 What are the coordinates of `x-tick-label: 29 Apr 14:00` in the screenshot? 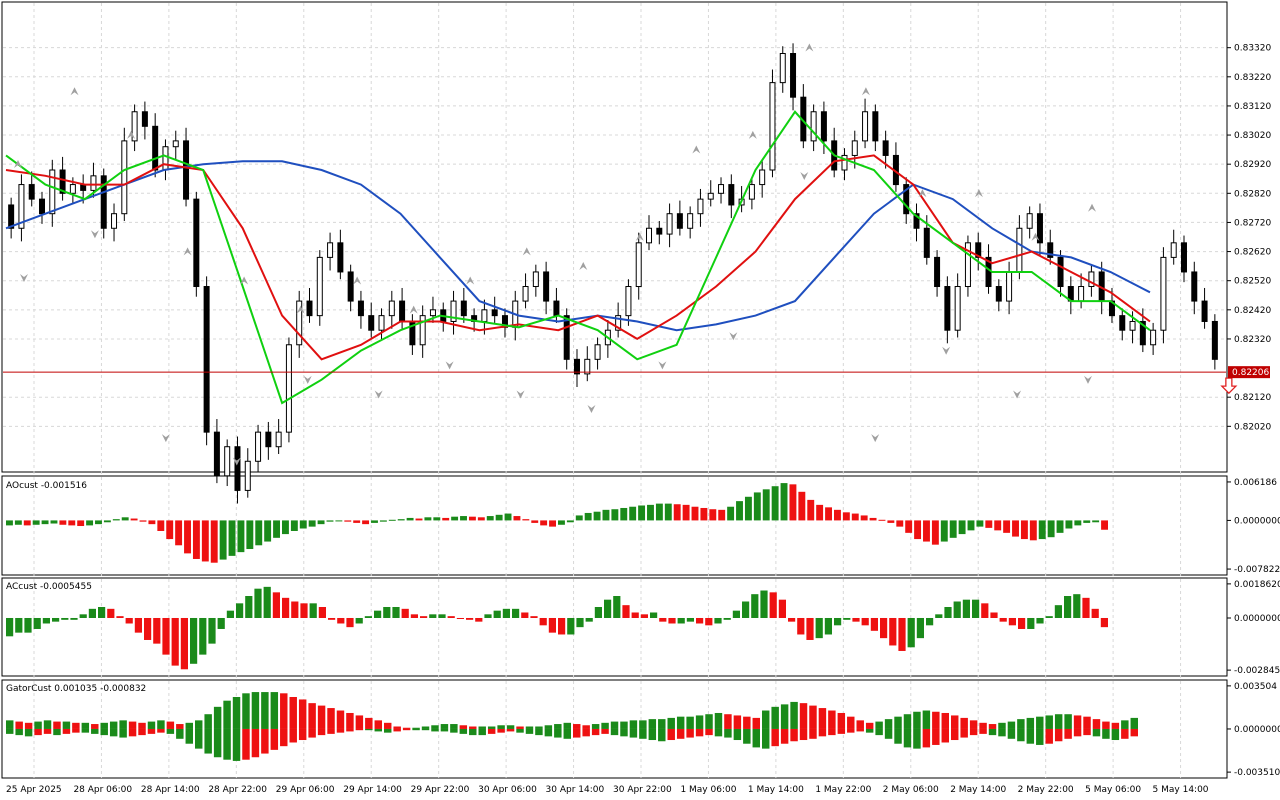 It's located at (372, 790).